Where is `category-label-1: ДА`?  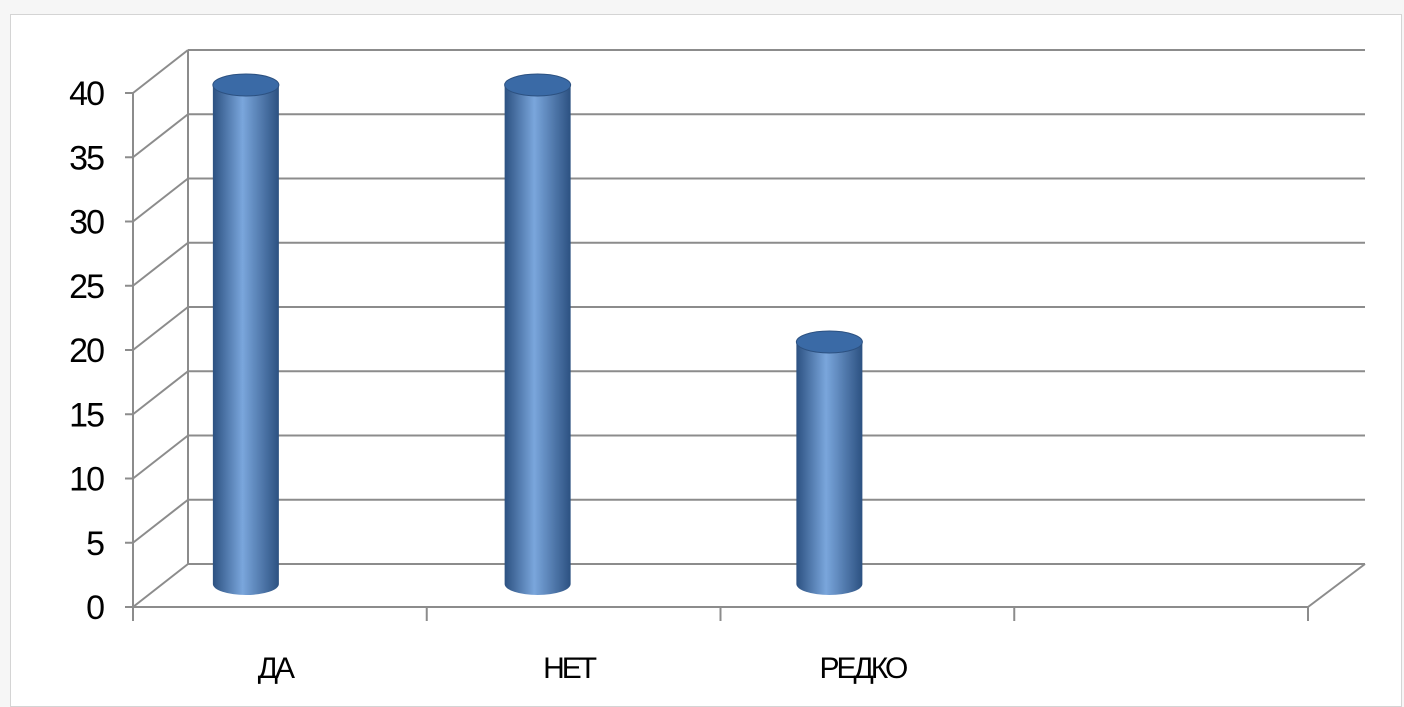 category-label-1: ДА is located at coordinates (276, 668).